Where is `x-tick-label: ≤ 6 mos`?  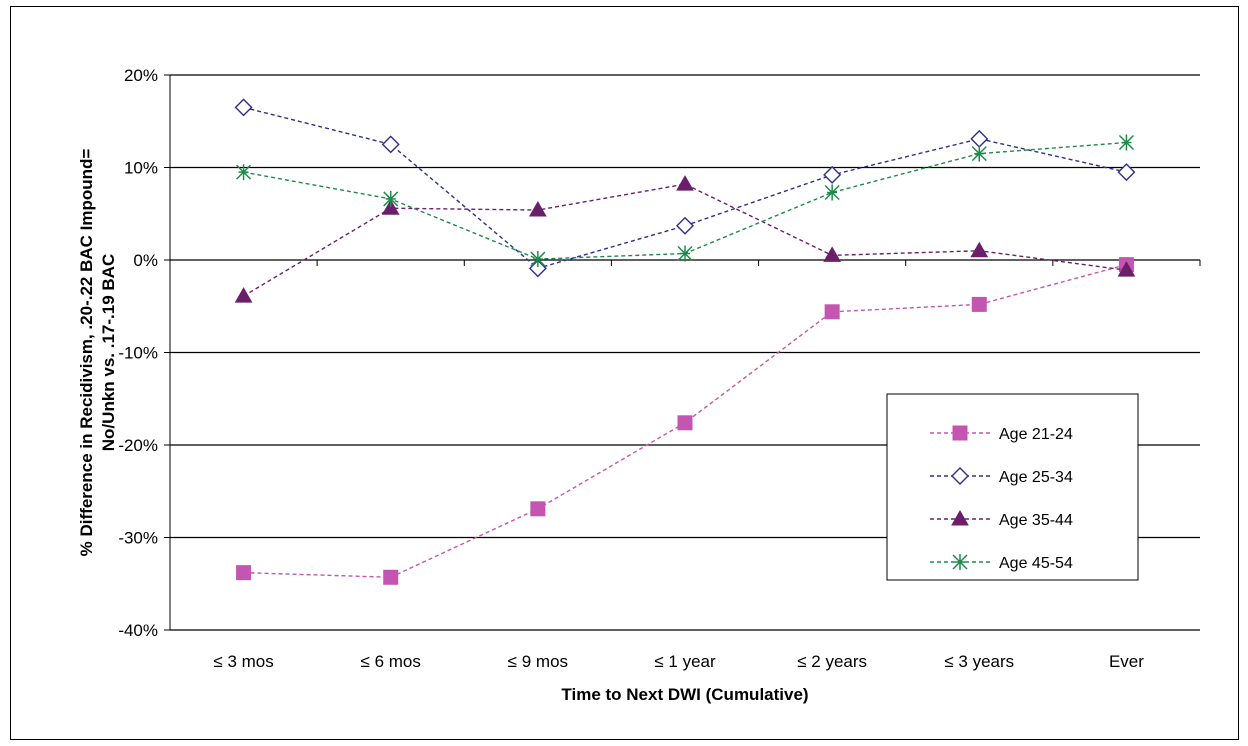
x-tick-label: ≤ 6 mos is located at coordinates (391, 661).